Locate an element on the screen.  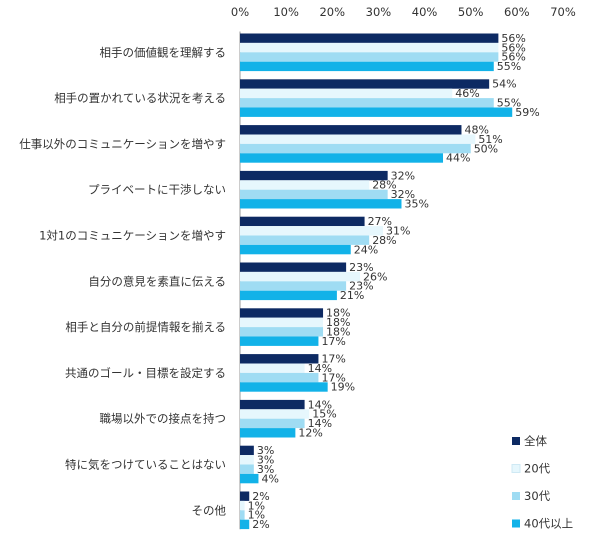
data-label: 12% is located at coordinates (310, 433).